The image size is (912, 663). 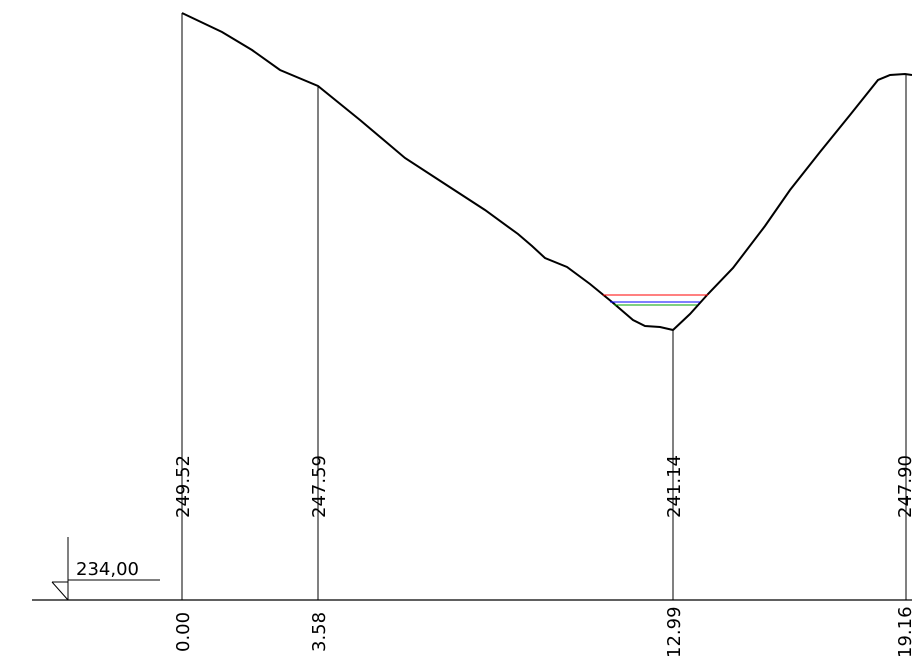 What do you see at coordinates (903, 632) in the screenshot?
I see `station-distance-label: 19.16` at bounding box center [903, 632].